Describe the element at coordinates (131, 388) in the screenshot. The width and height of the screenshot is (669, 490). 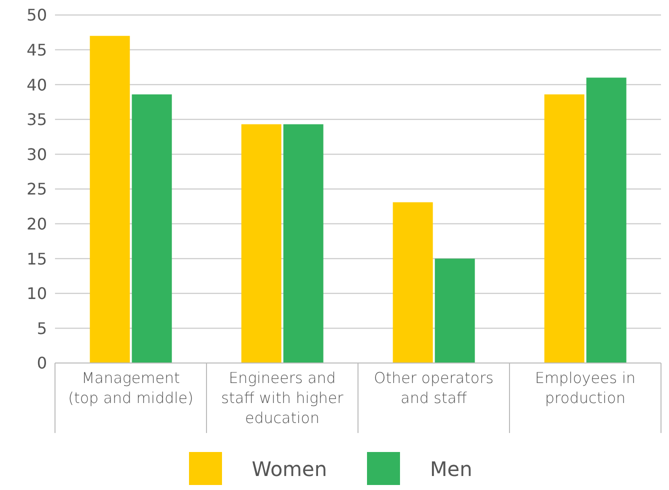
I see `x-tick-label: Management (top and middle)` at that location.